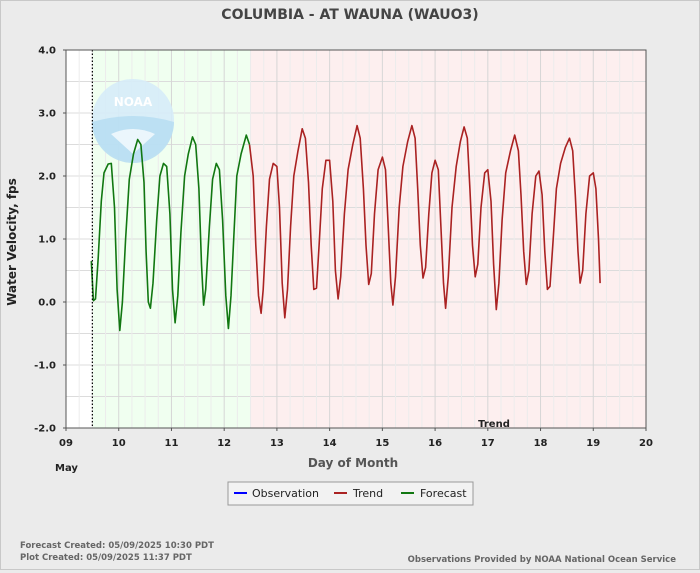 Image resolution: width=700 pixels, height=573 pixels. Describe the element at coordinates (330, 443) in the screenshot. I see `x-tick-label: 14` at that location.